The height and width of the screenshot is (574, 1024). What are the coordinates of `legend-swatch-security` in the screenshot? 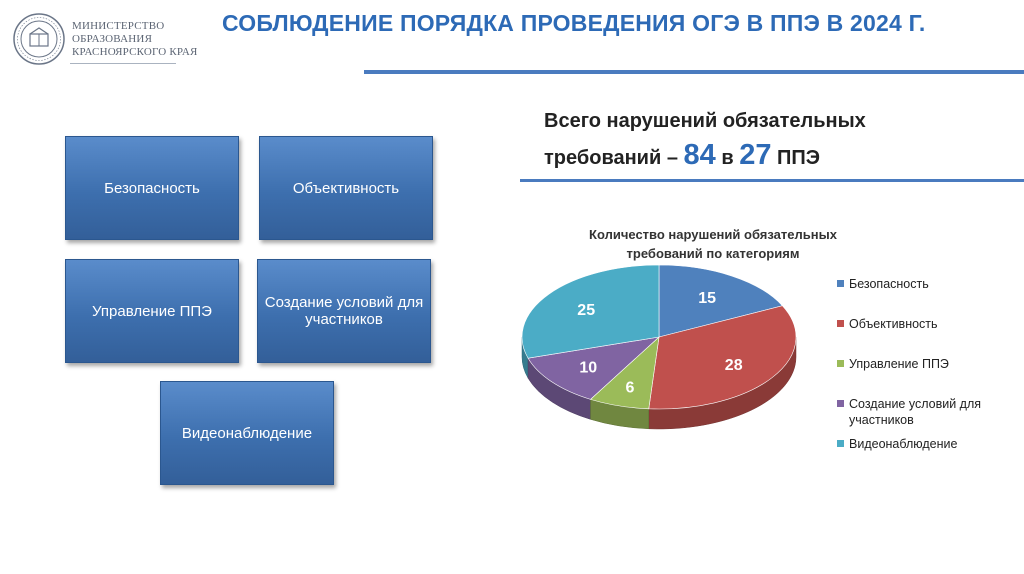 It's located at (840, 283).